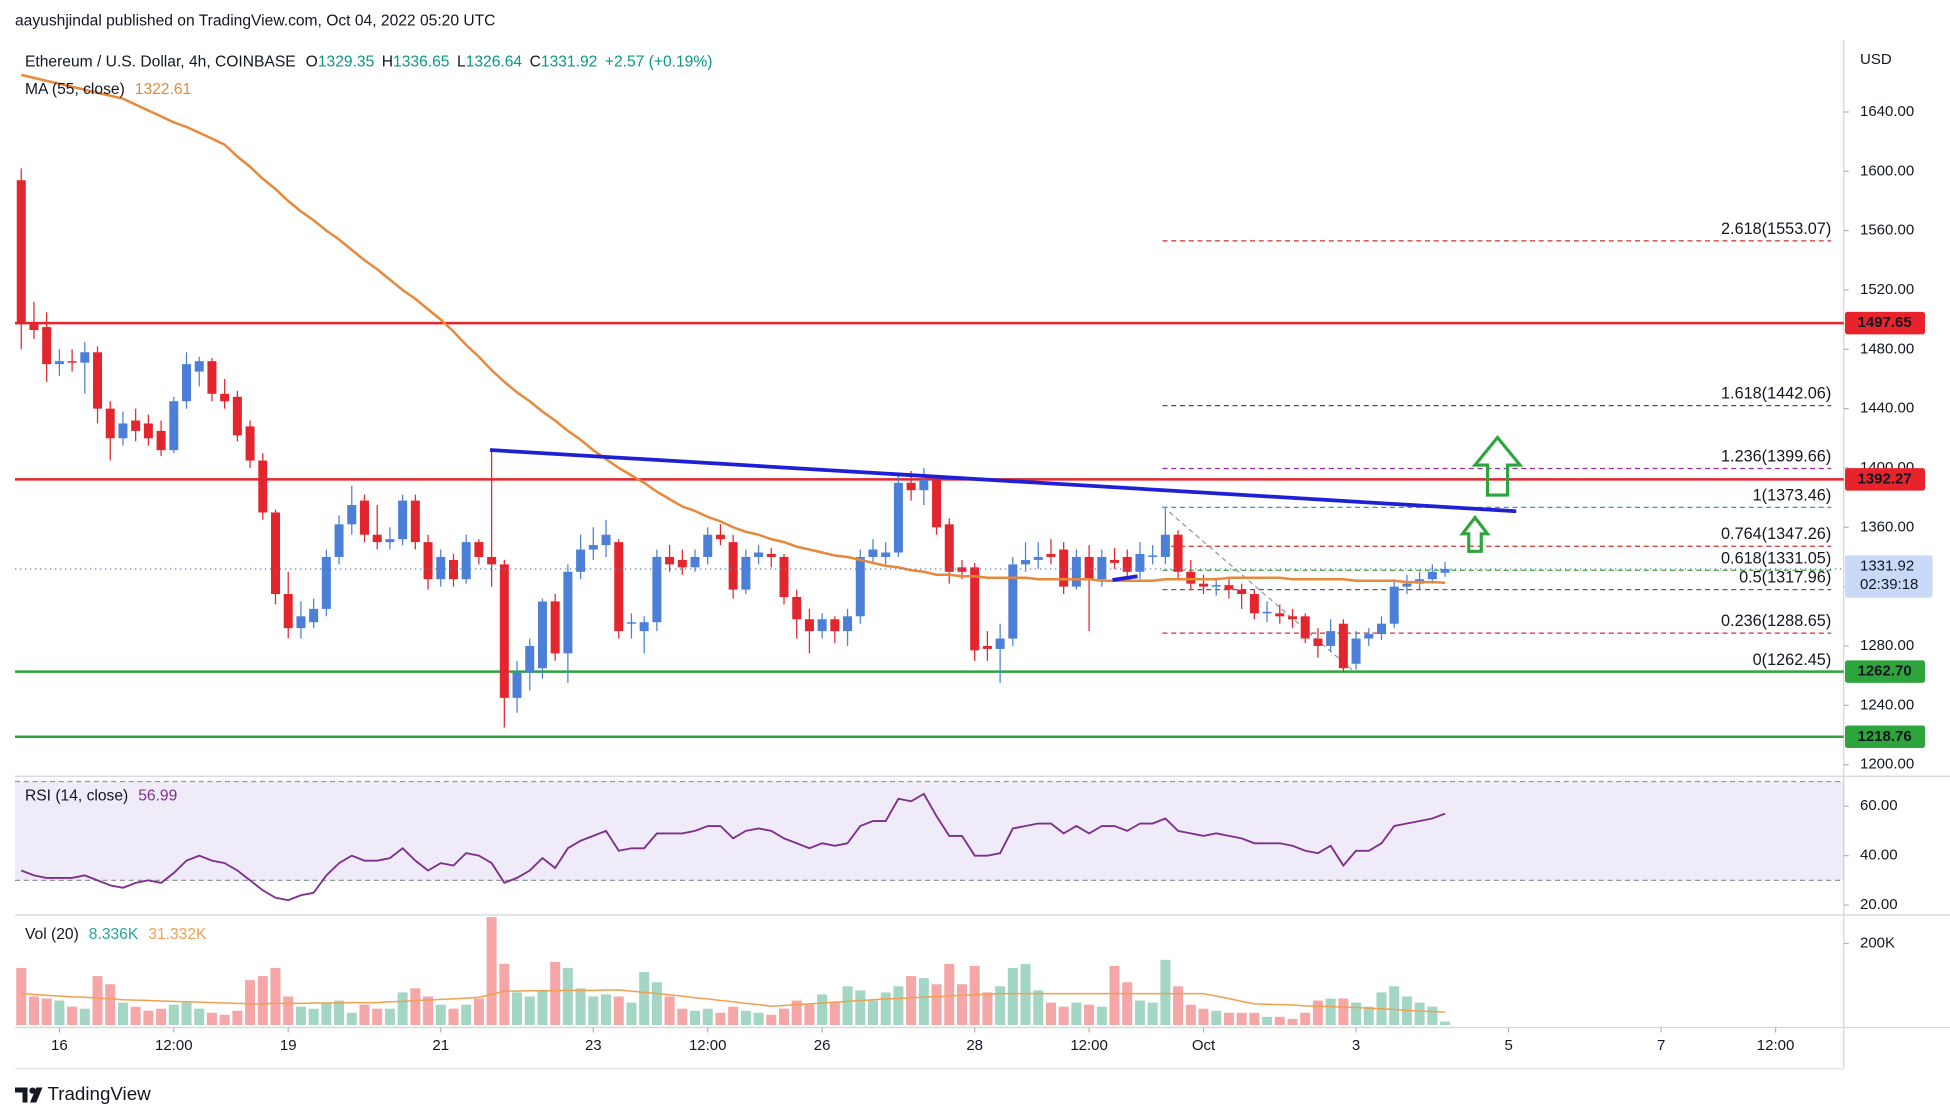  I want to click on legend-ohlc-label: L, so click(461, 62).